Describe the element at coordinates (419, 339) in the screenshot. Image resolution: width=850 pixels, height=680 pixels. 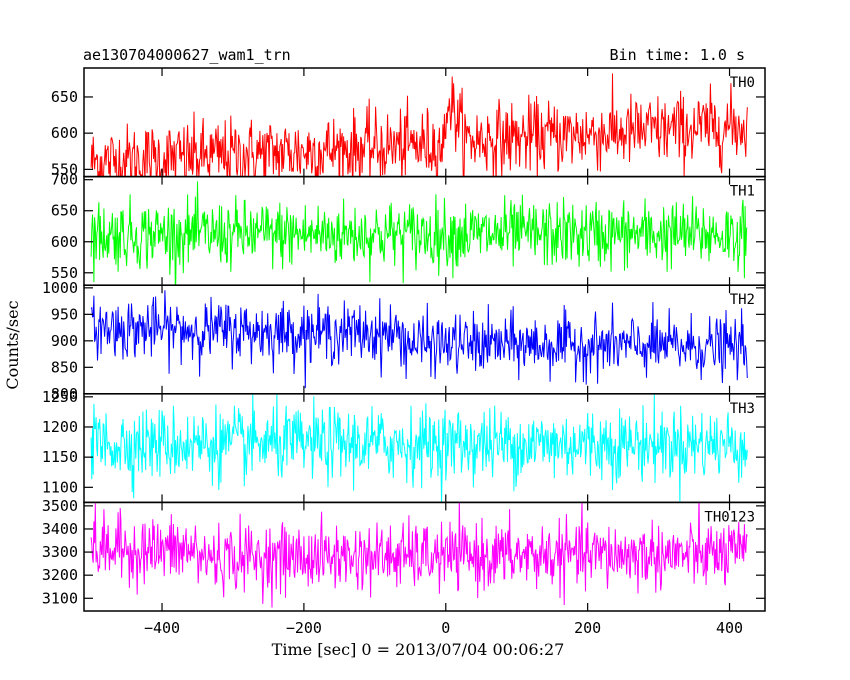
I see `series-line-th2` at that location.